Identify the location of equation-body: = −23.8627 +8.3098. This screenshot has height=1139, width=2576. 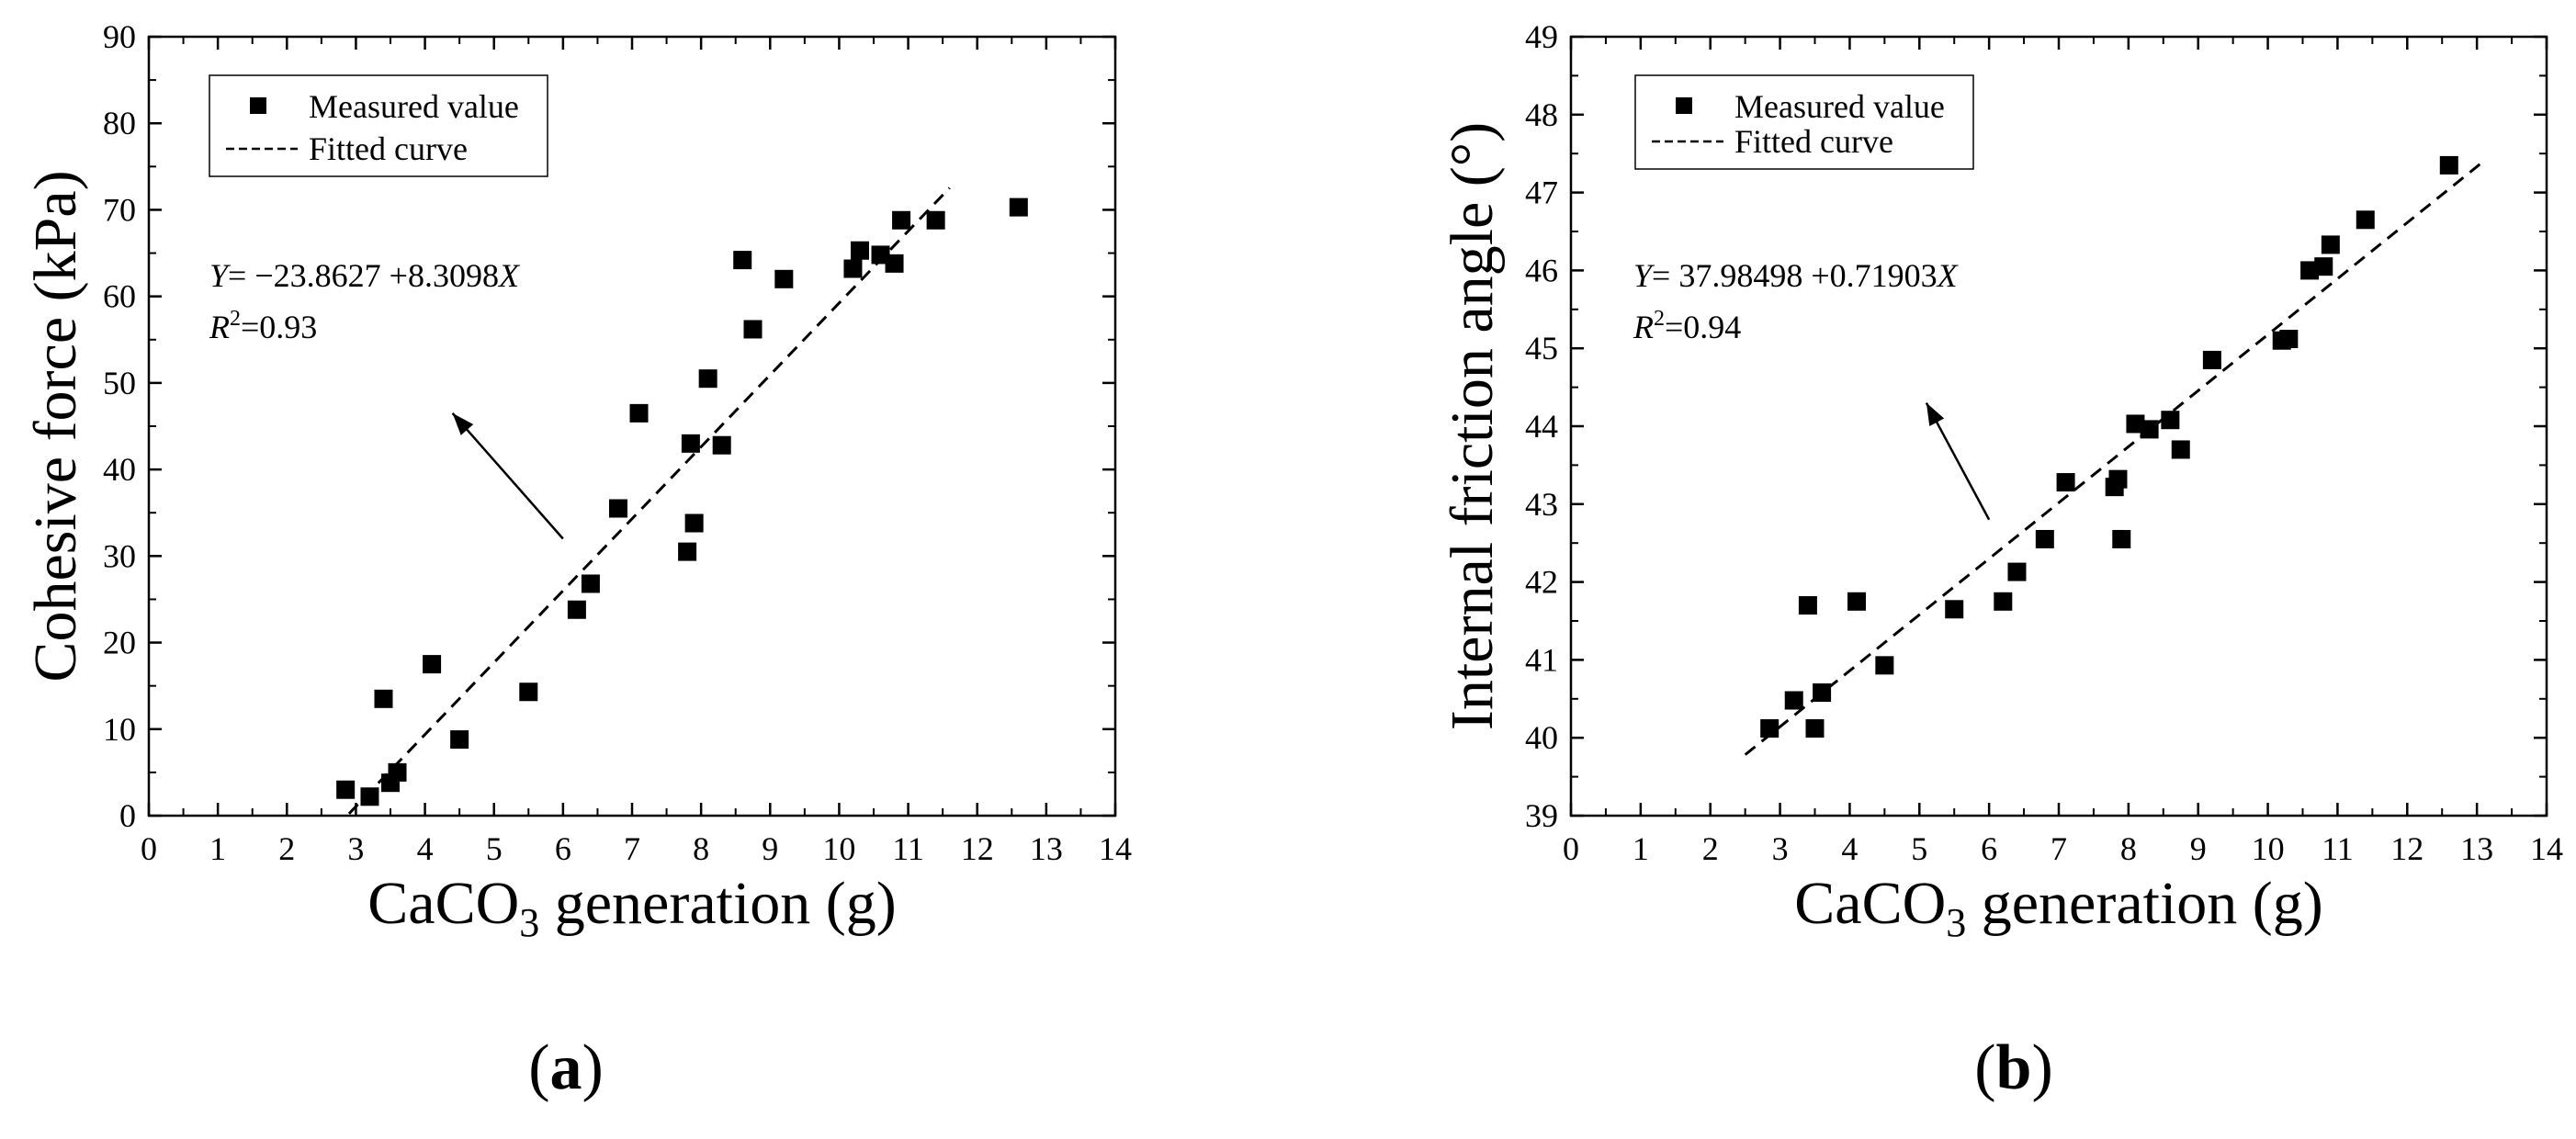
(363, 275).